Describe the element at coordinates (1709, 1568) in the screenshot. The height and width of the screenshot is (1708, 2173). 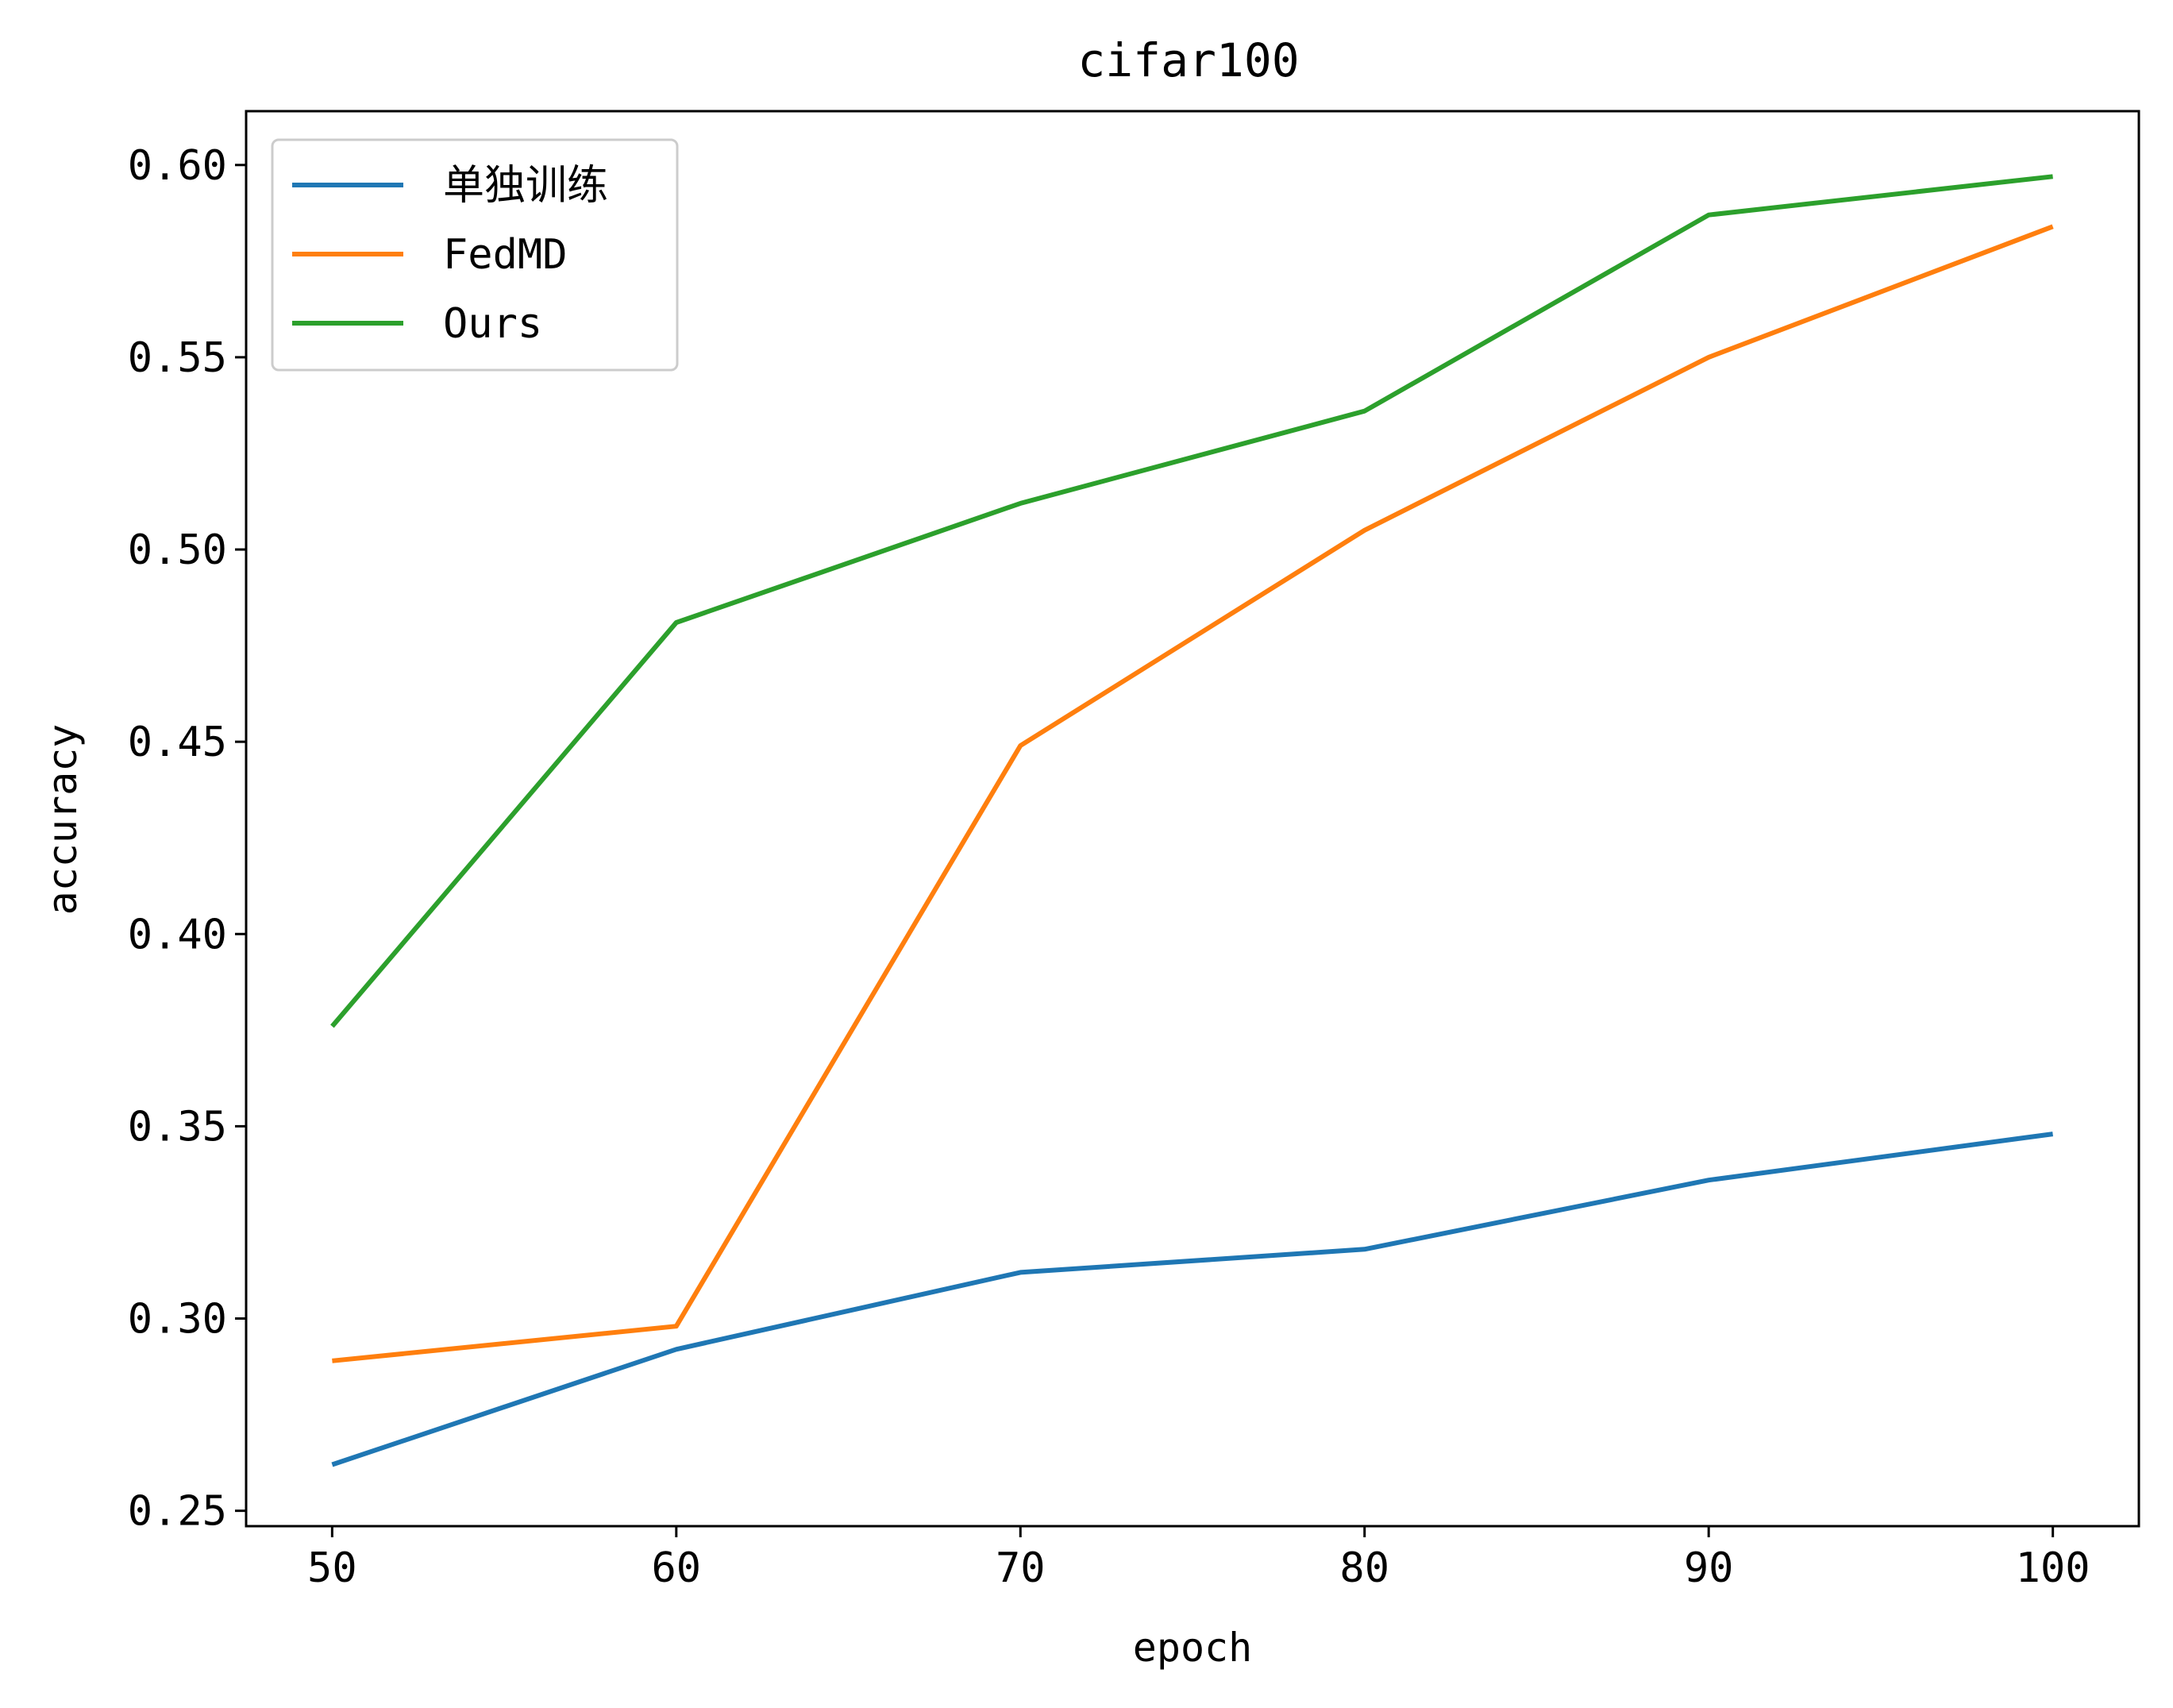
I see `x-tick-label: 90` at that location.